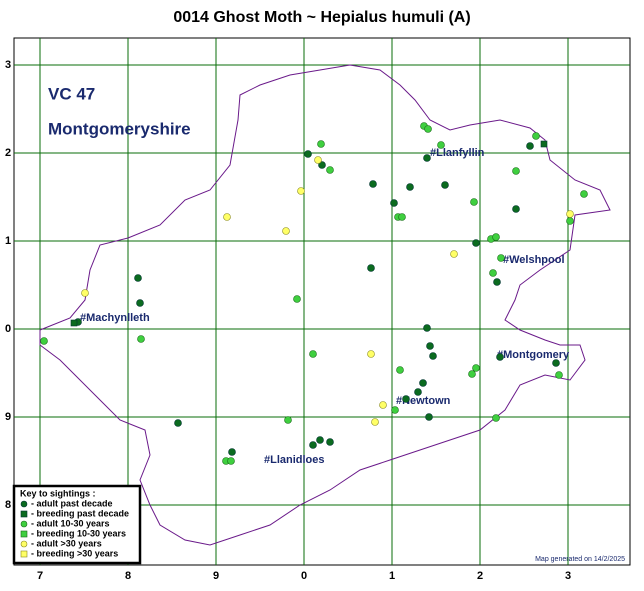 This screenshot has height=591, width=644. I want to click on key-item: - breeding past decade, so click(80, 513).